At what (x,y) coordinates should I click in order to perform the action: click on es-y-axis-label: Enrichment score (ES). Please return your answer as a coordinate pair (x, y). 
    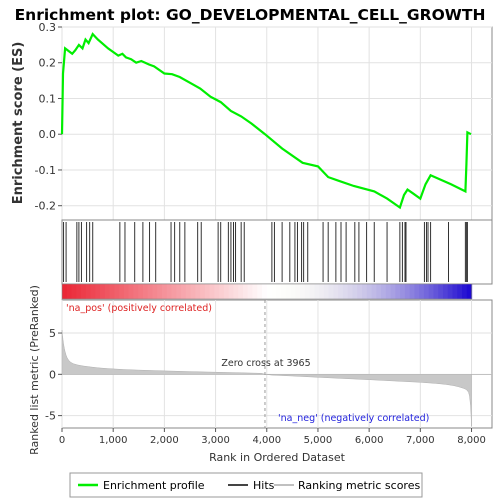
    Looking at the image, I should click on (18, 123).